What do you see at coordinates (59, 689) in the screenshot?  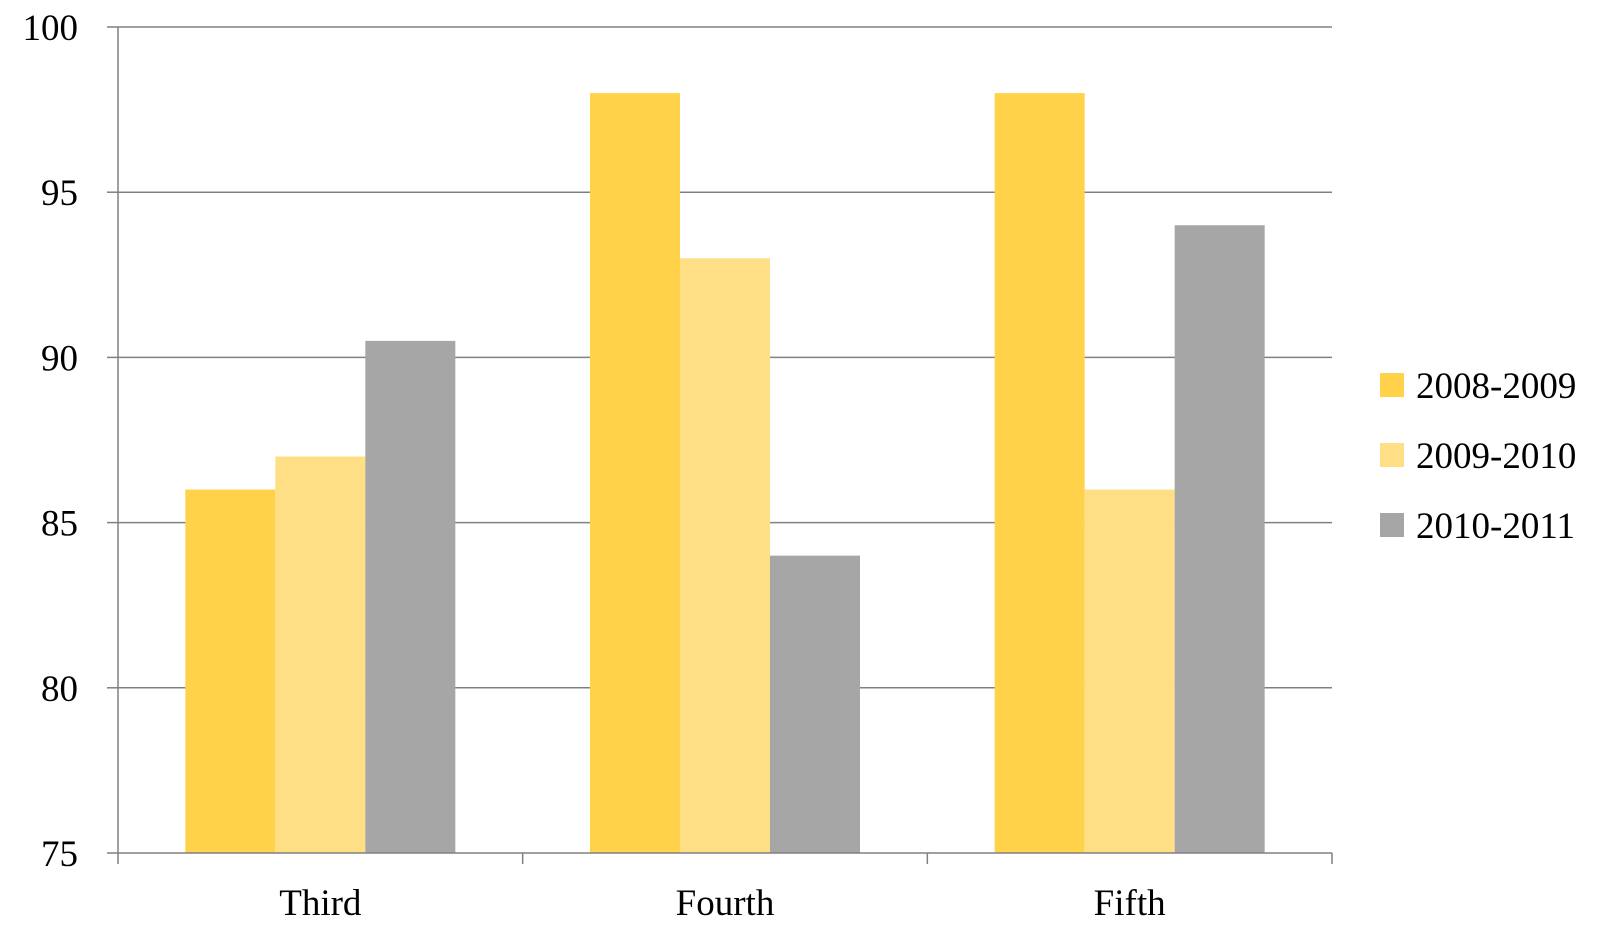 I see `y-tick-label: 80` at bounding box center [59, 689].